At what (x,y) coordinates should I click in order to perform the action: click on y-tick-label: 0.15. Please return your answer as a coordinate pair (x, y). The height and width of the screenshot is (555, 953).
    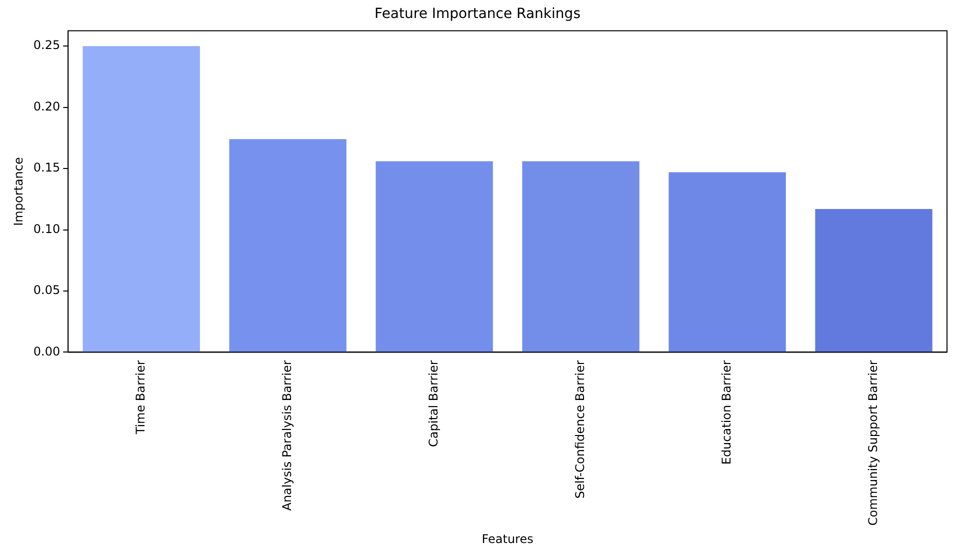
    Looking at the image, I should click on (46, 167).